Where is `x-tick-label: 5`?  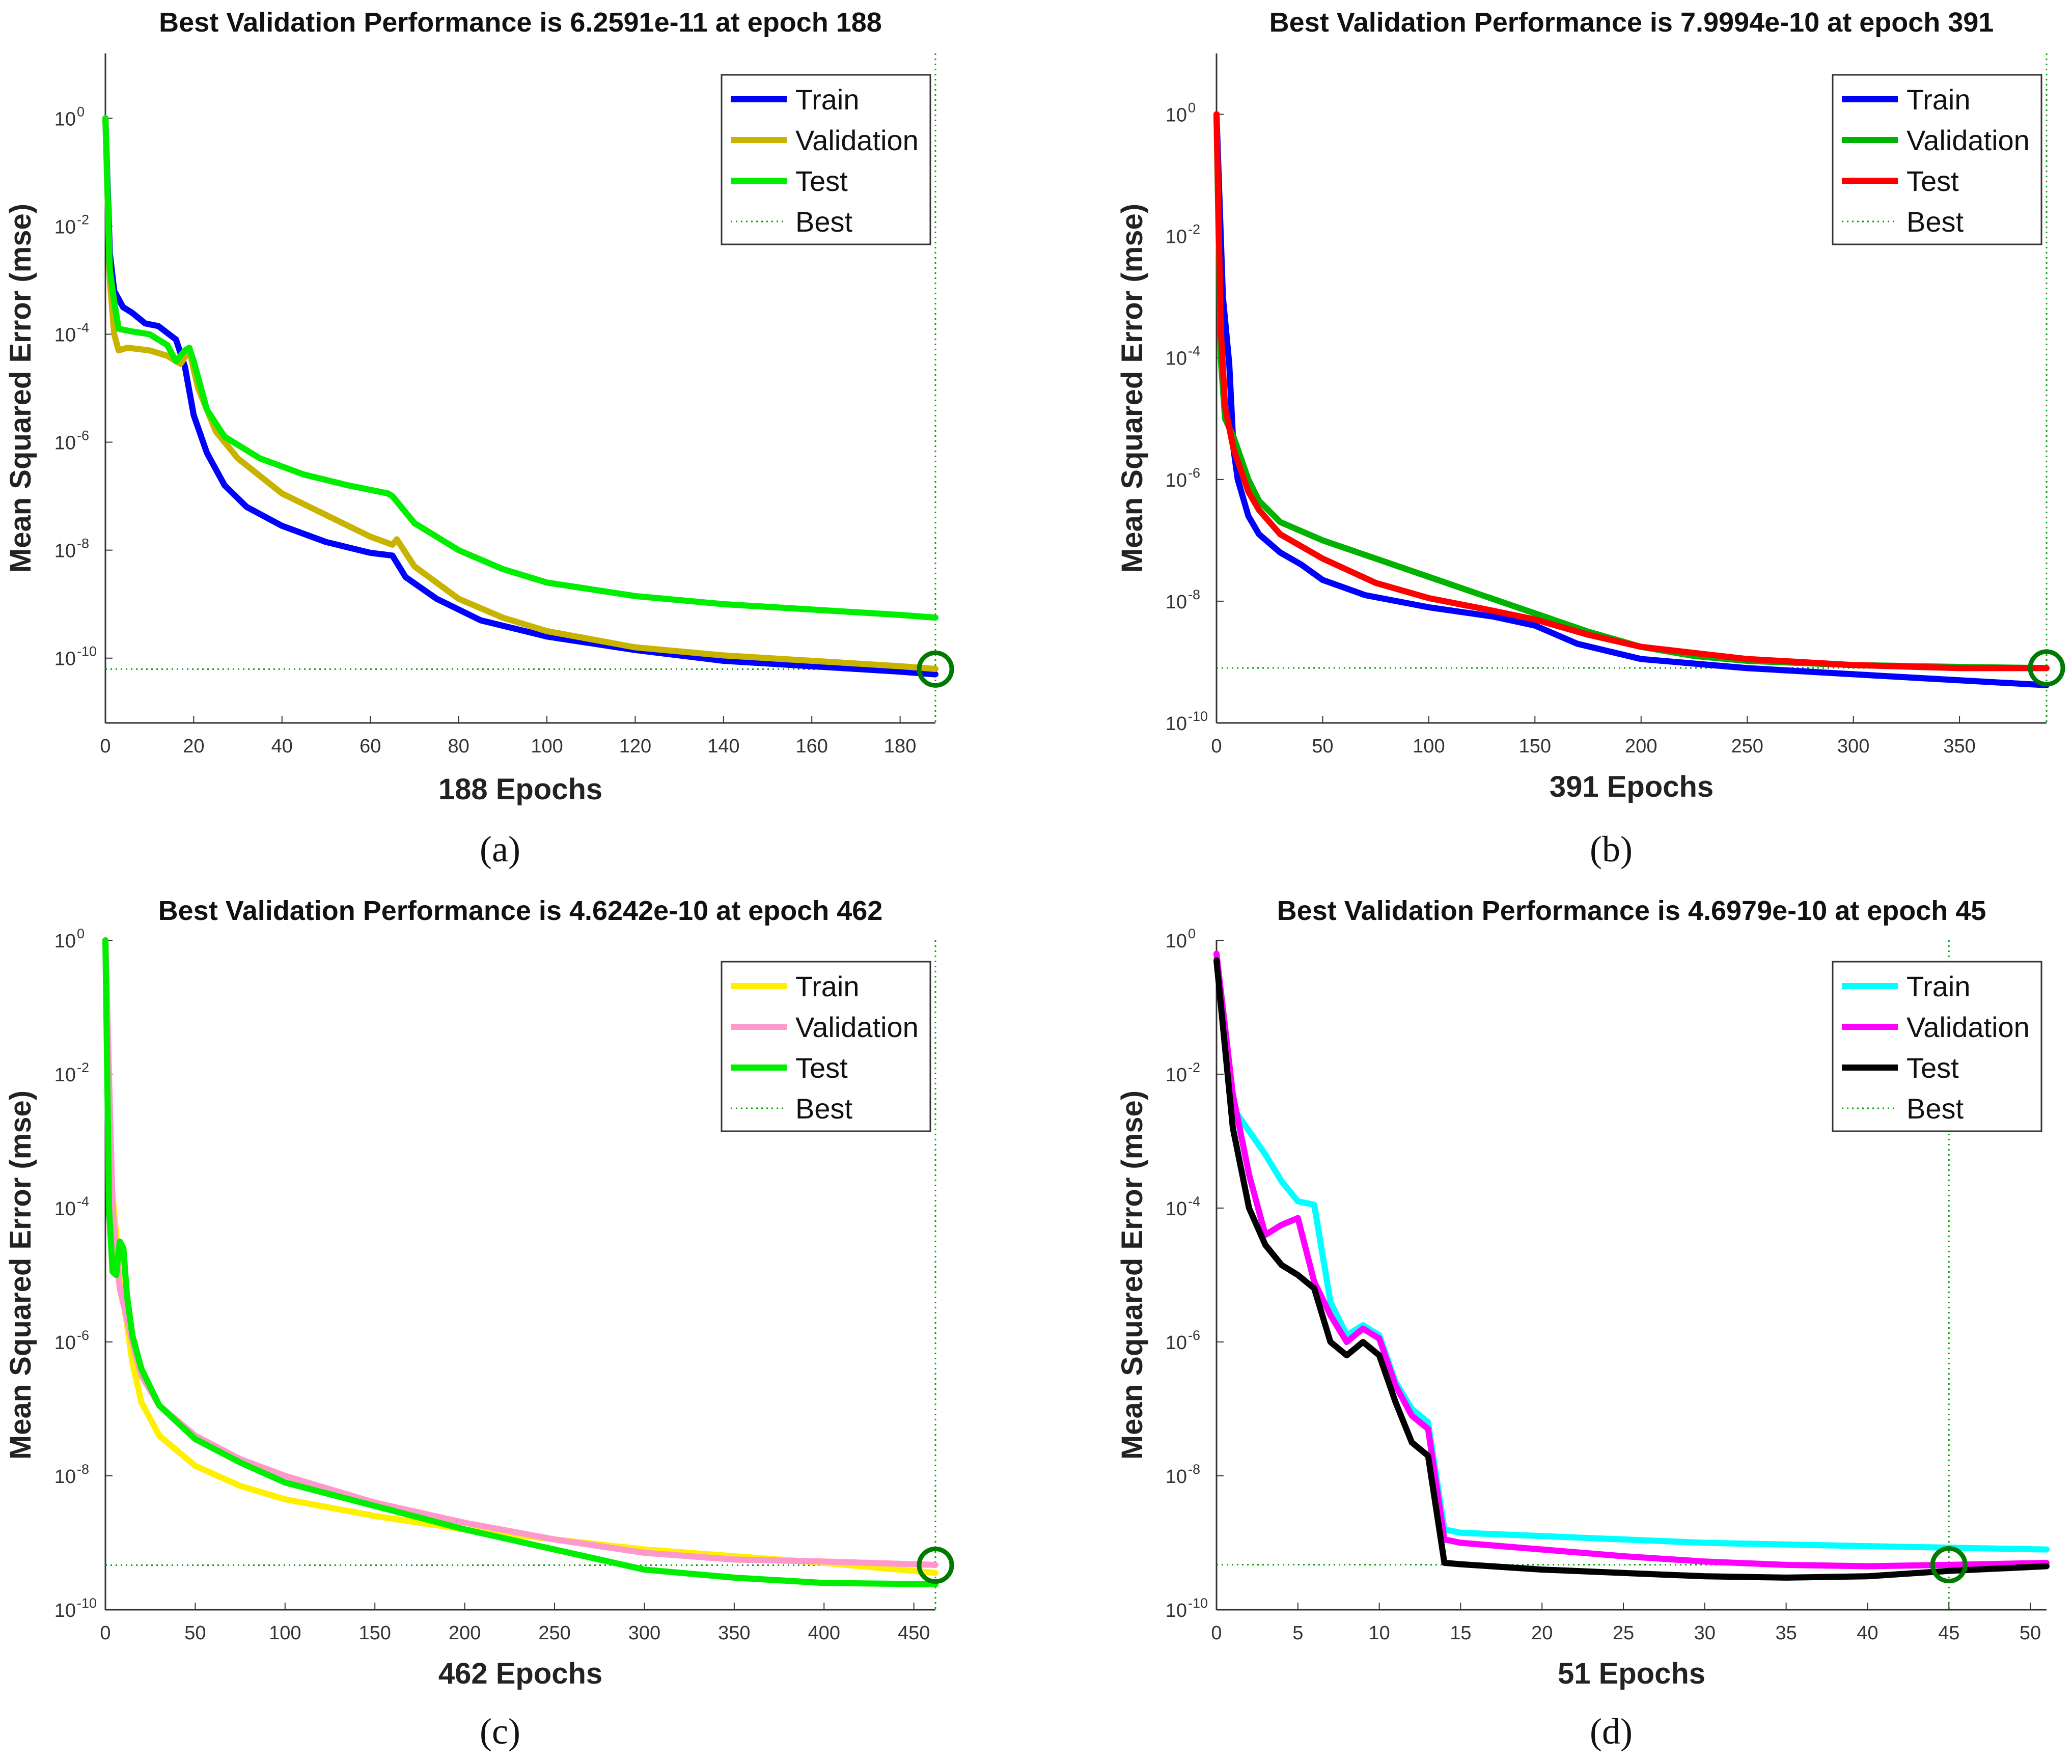 x-tick-label: 5 is located at coordinates (1297, 1633).